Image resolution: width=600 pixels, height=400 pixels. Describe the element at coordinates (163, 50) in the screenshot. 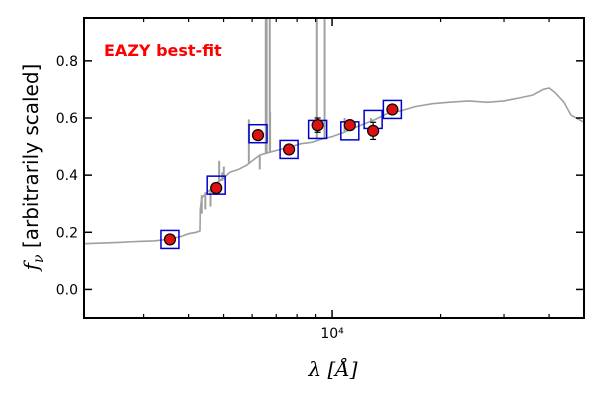

I see `annotation-label: EAZY best-fit` at that location.